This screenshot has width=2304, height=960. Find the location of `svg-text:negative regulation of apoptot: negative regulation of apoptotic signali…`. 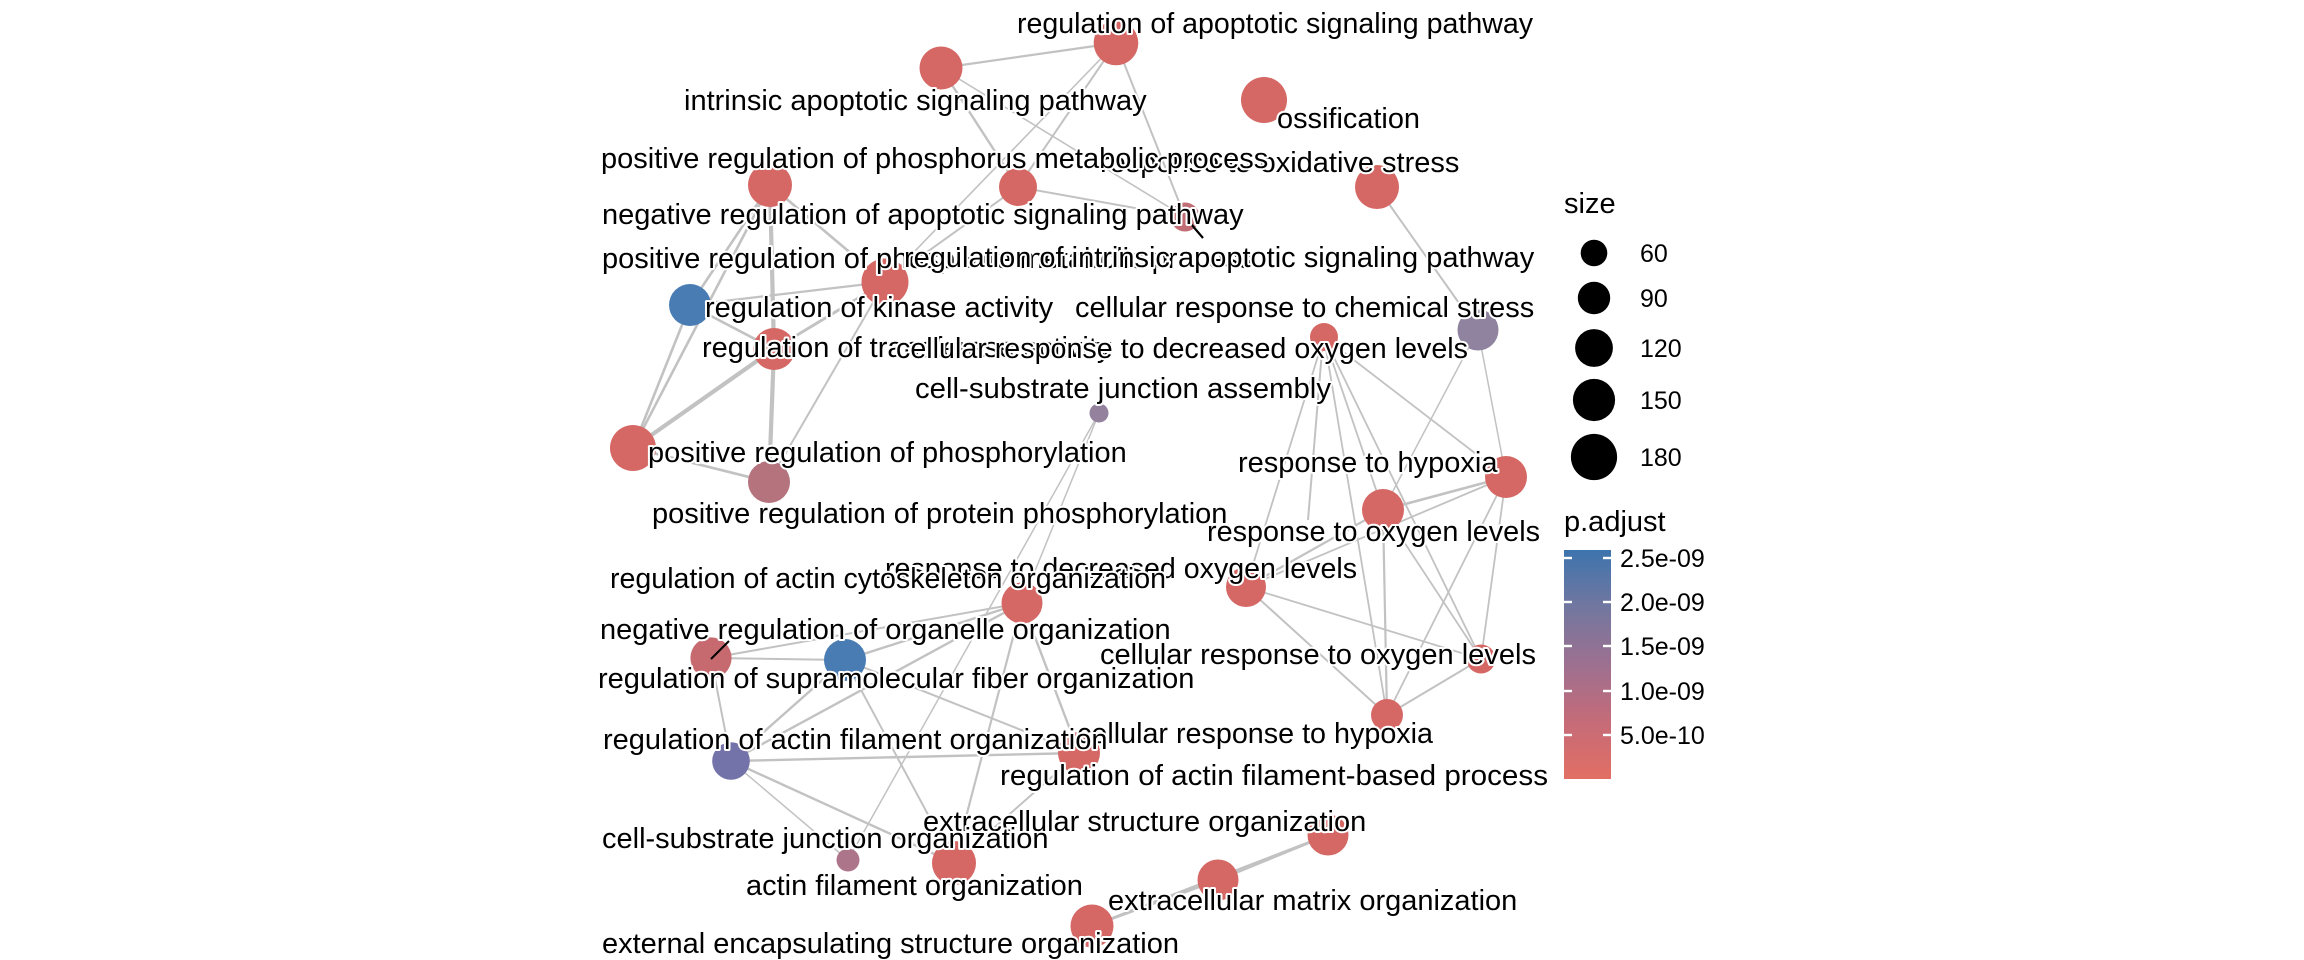

svg-text:negative regulation of apoptot: negative regulation of apoptotic signali… is located at coordinates (923, 215).